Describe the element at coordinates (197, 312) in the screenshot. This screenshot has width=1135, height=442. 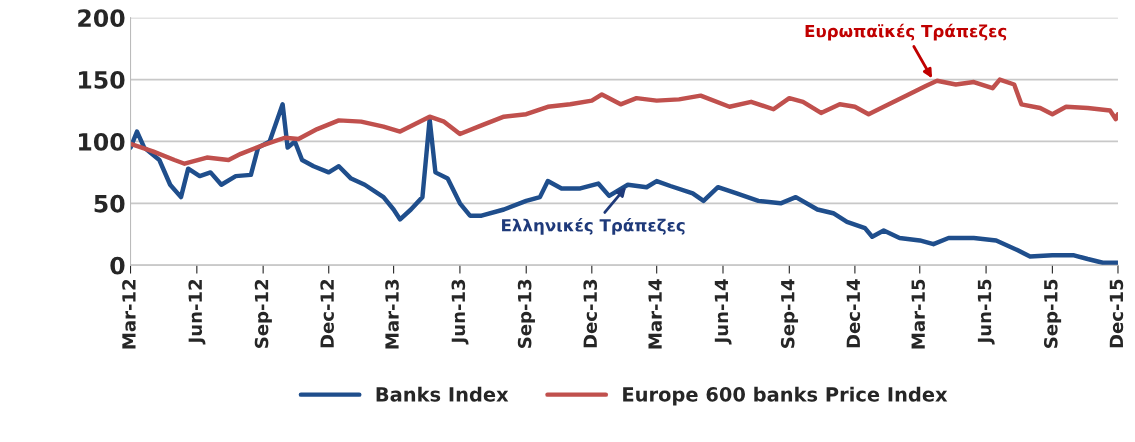
I see `x-tick-label: Jun-12` at that location.